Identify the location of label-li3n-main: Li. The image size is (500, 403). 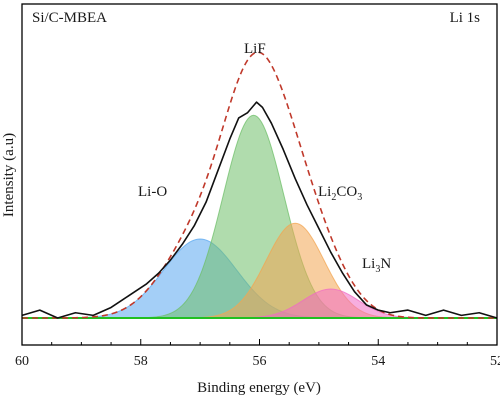
(368, 264).